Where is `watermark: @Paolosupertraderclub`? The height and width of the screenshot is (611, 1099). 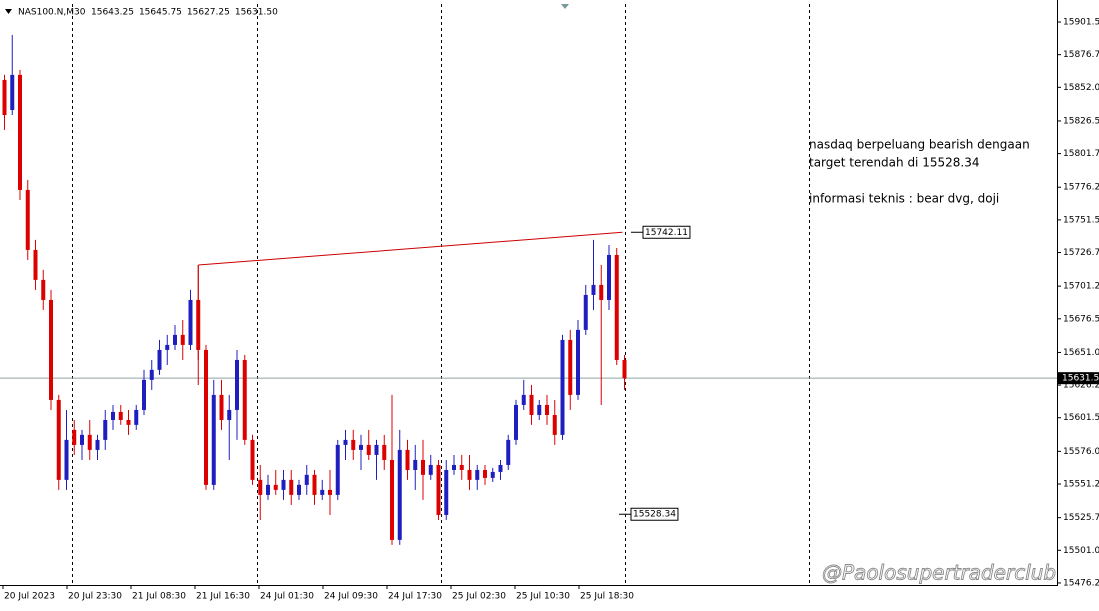
watermark: @Paolosupertraderclub is located at coordinates (939, 573).